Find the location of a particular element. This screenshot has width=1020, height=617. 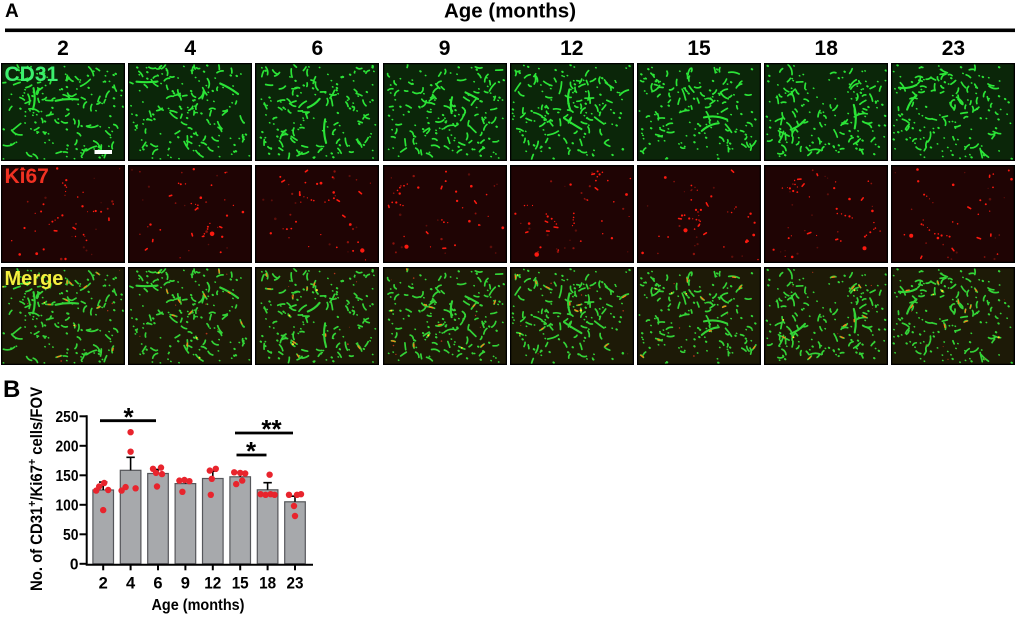

svg-text: 150 is located at coordinates (67, 476).